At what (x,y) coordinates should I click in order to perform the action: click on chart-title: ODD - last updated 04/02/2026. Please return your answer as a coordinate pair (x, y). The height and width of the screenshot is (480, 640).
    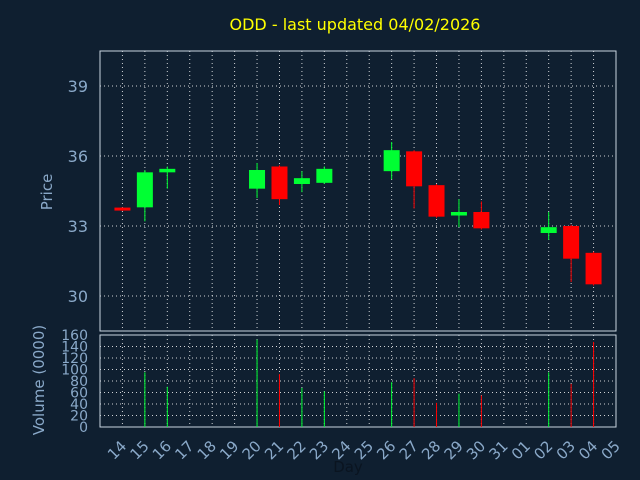
    Looking at the image, I should click on (355, 24).